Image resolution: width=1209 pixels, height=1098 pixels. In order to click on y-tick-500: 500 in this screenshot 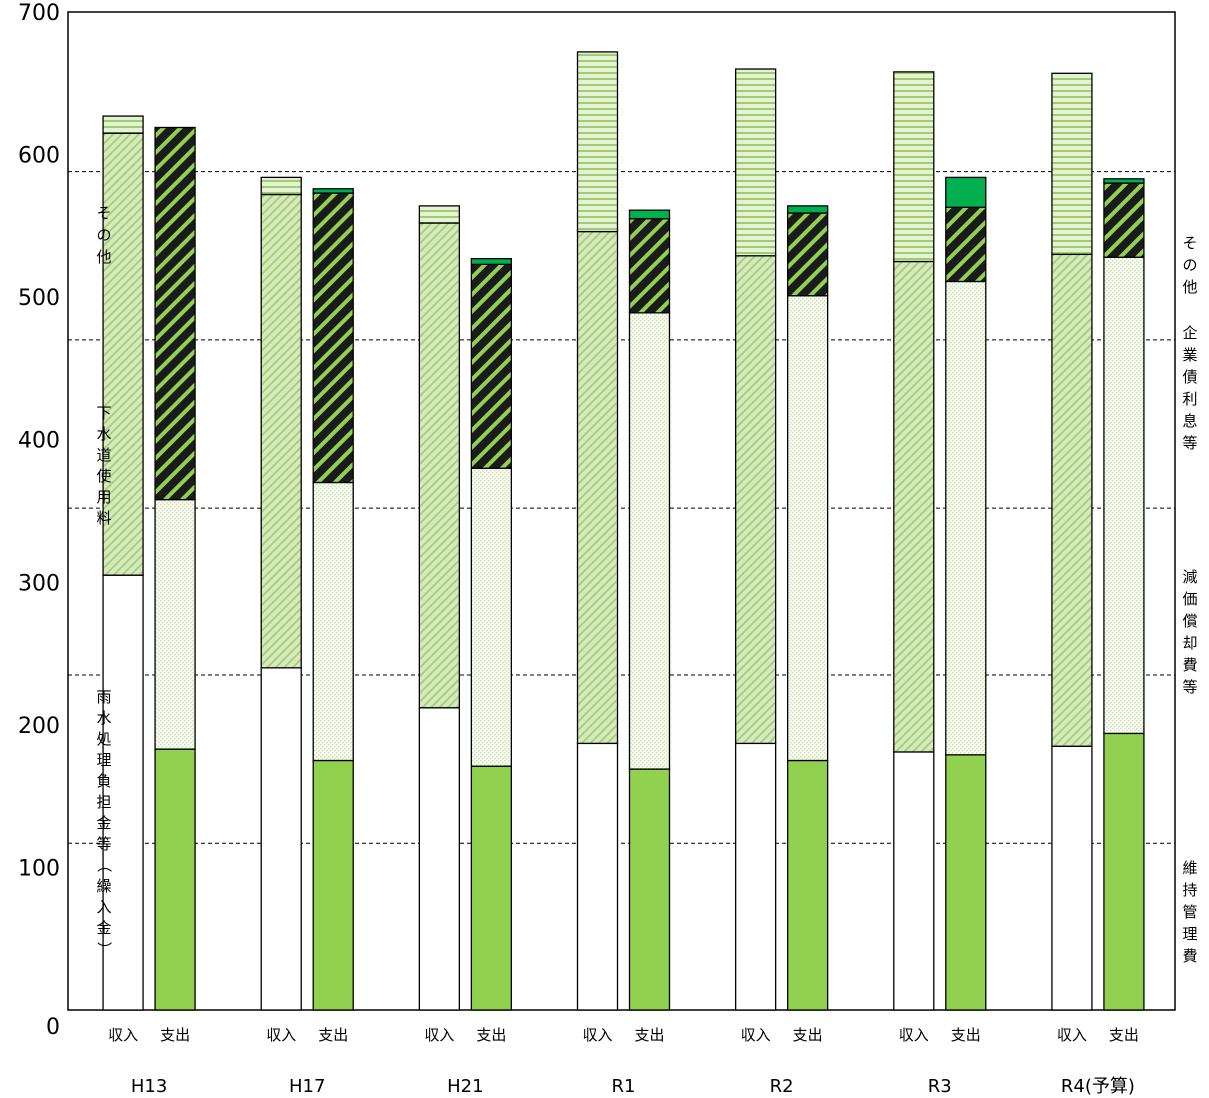, I will do `click(39, 298)`.